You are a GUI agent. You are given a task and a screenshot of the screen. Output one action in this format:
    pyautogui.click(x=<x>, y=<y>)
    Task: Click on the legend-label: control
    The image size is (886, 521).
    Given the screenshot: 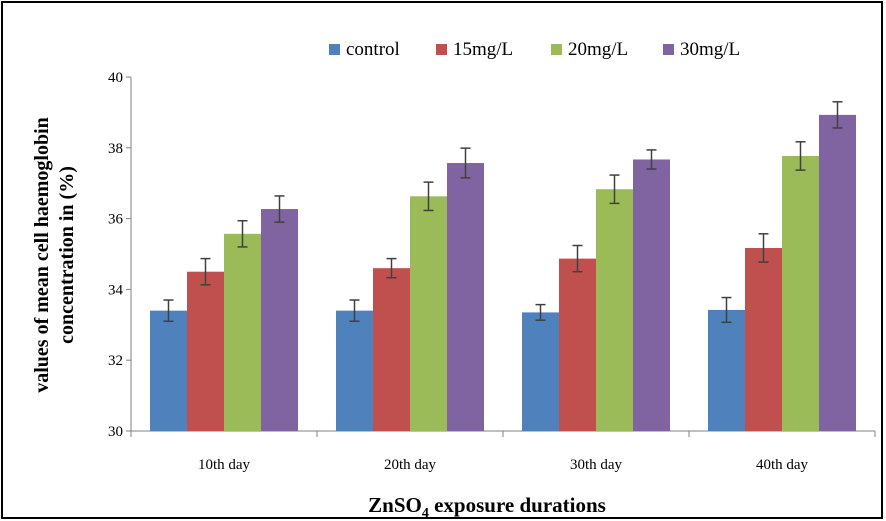 What is the action you would take?
    pyautogui.click(x=373, y=49)
    